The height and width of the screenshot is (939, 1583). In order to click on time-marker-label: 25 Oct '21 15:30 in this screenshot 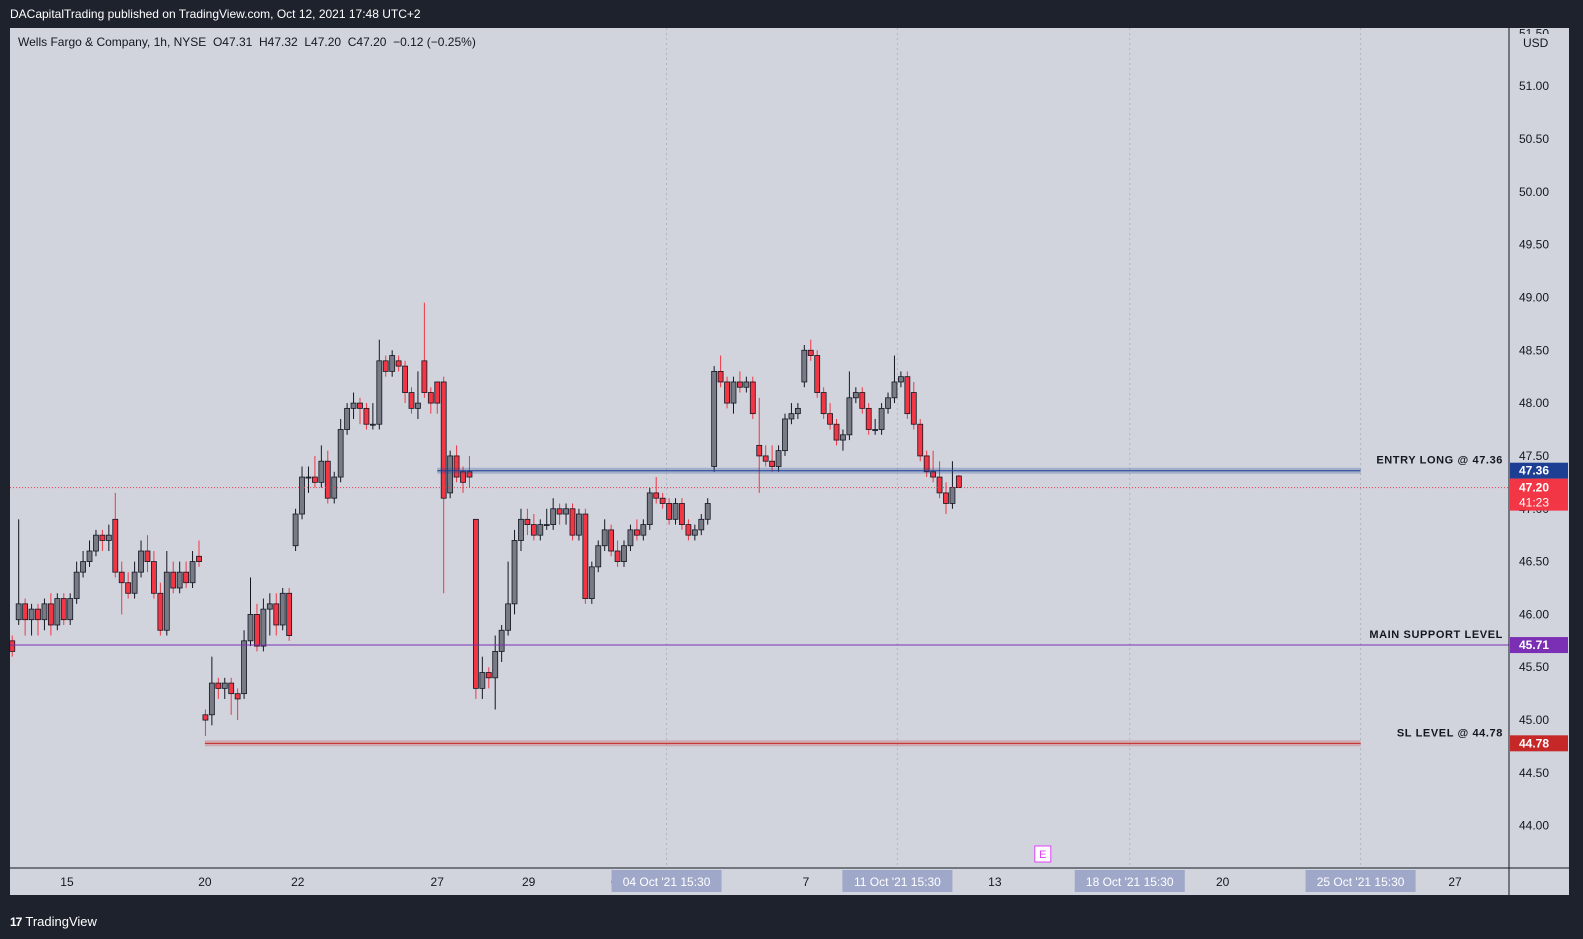, I will do `click(1361, 882)`.